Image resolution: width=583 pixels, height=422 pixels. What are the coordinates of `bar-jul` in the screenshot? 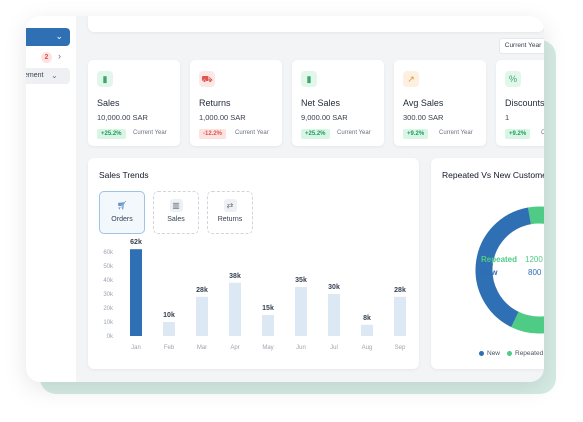 It's located at (334, 315).